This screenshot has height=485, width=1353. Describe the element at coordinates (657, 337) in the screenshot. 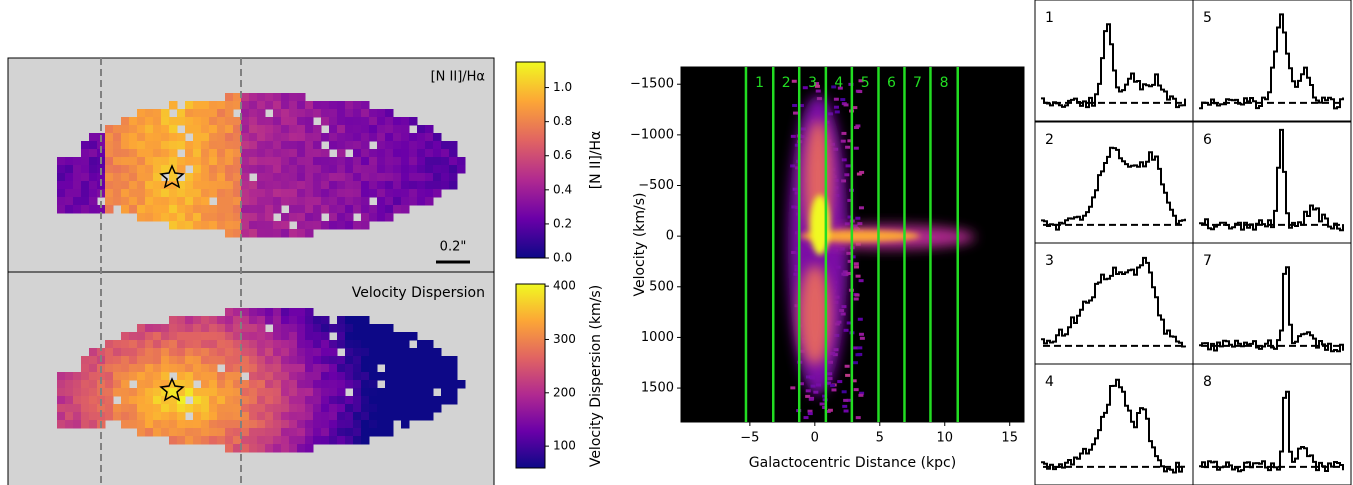

I see `y-tick-label: 1000` at that location.